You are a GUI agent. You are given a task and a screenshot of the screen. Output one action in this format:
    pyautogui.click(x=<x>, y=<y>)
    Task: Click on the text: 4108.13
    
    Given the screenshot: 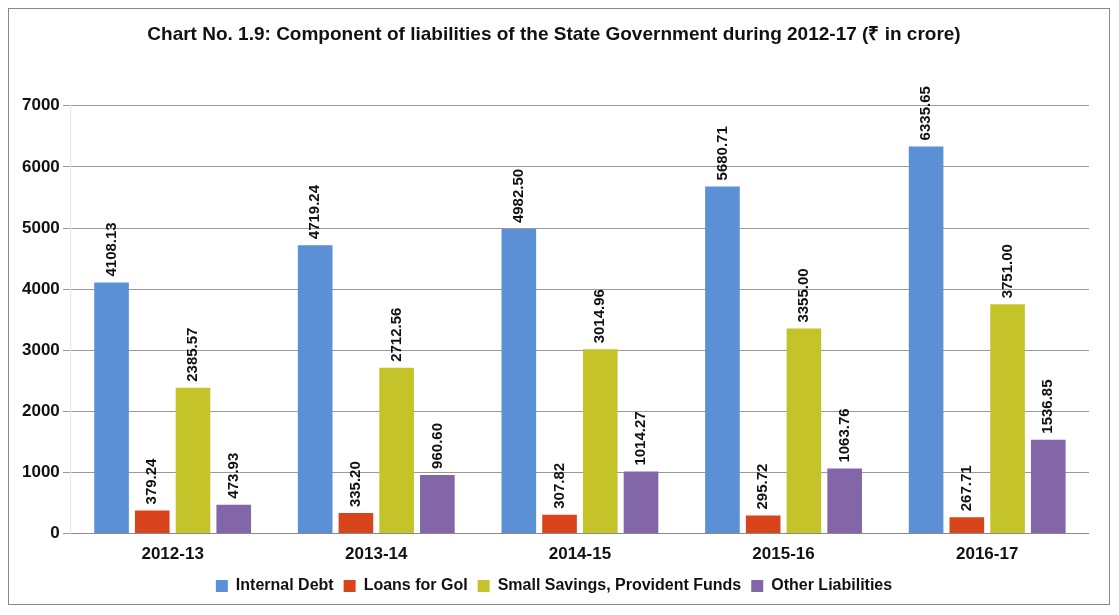 What is the action you would take?
    pyautogui.click(x=110, y=249)
    